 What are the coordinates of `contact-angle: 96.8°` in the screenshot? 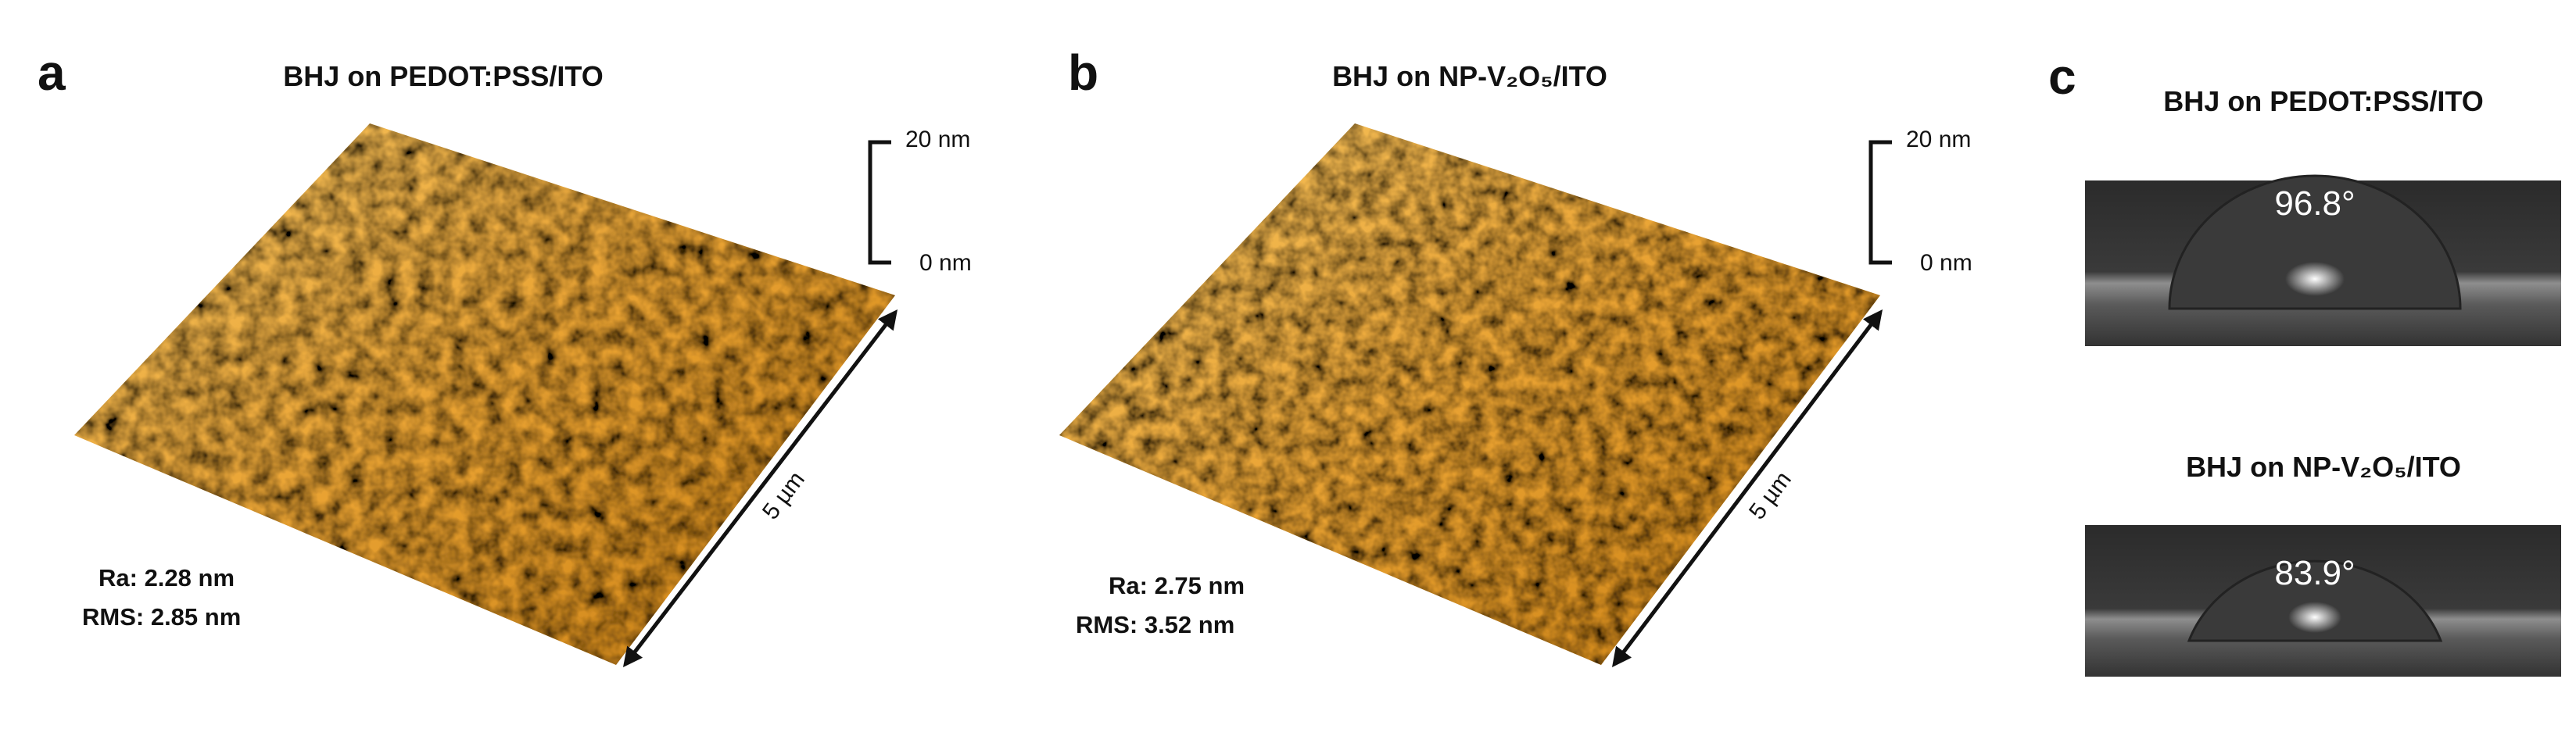 It's located at (2314, 203).